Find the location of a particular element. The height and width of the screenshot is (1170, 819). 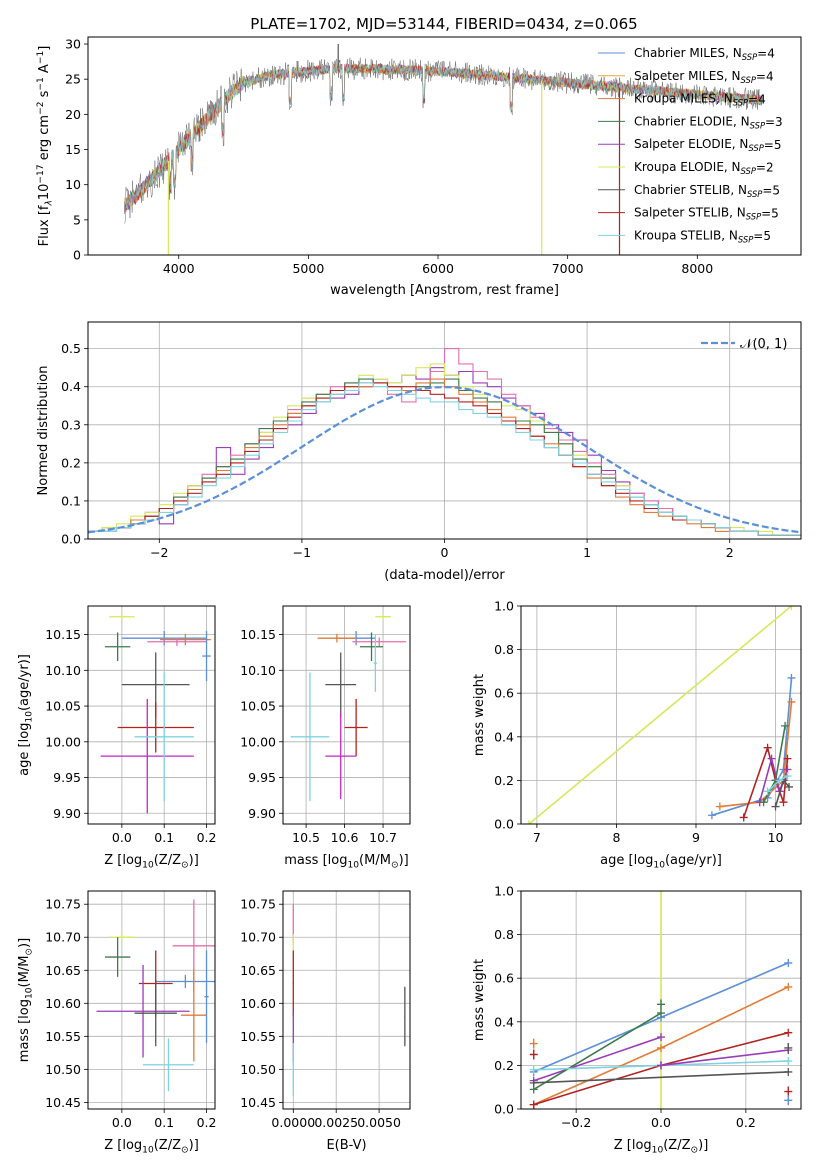

mass_vs_ebv-ytick-label: 10.75 is located at coordinates (258, 904).